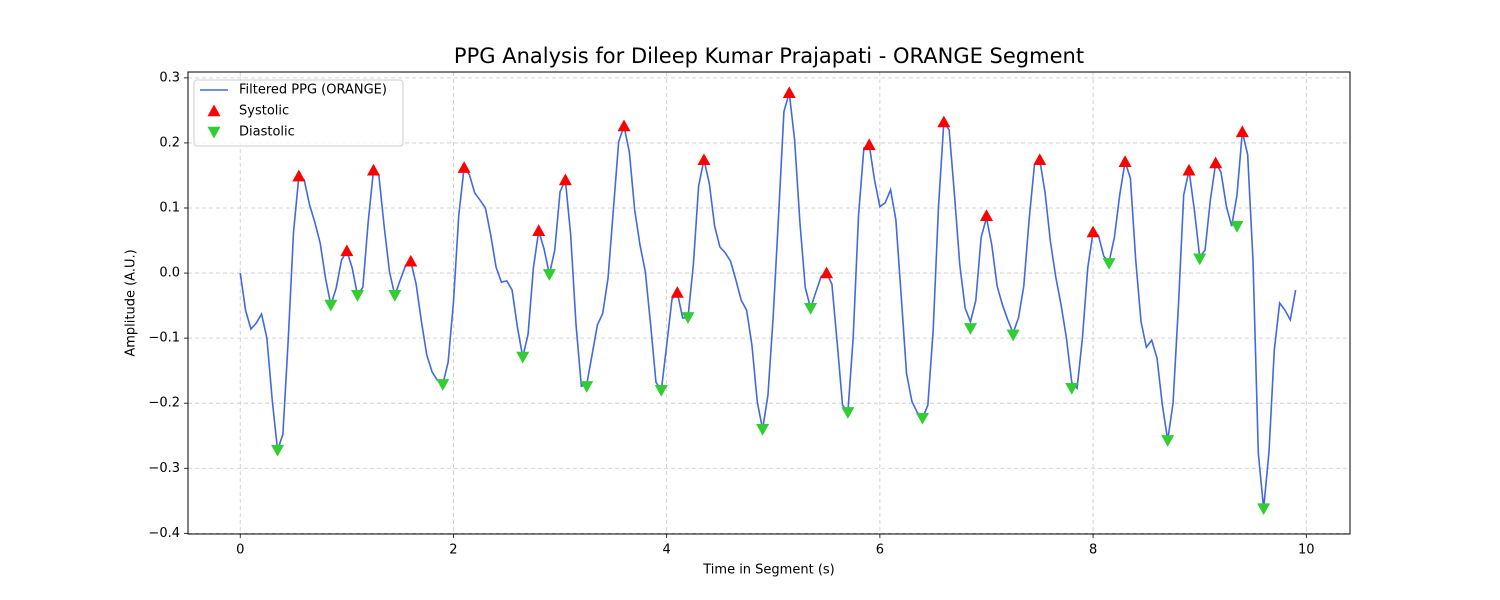 This screenshot has height=600, width=1500. Describe the element at coordinates (131, 302) in the screenshot. I see `y-axis-label: Amplitude (A.U.)` at that location.